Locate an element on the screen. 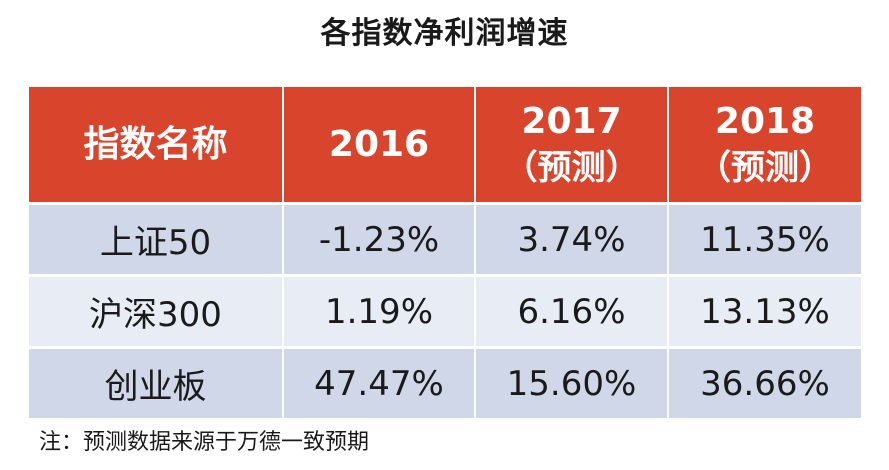  table-row-chinext: 创业板 47.47% 15.60% 36.66% is located at coordinates (445, 382).